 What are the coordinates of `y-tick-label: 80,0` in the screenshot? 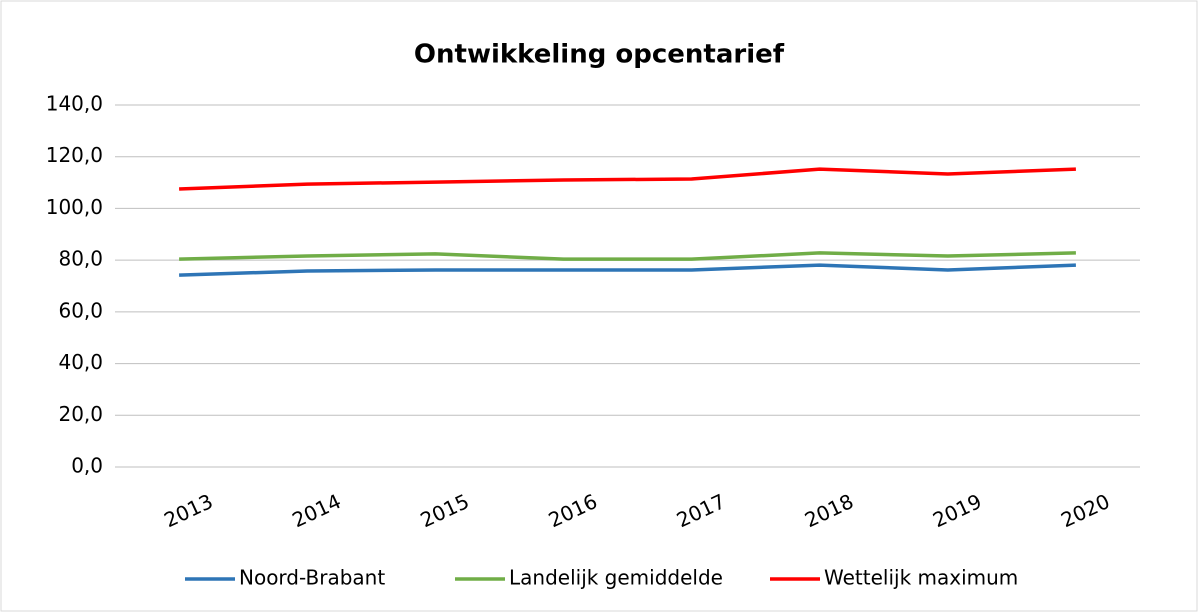 It's located at (80, 259).